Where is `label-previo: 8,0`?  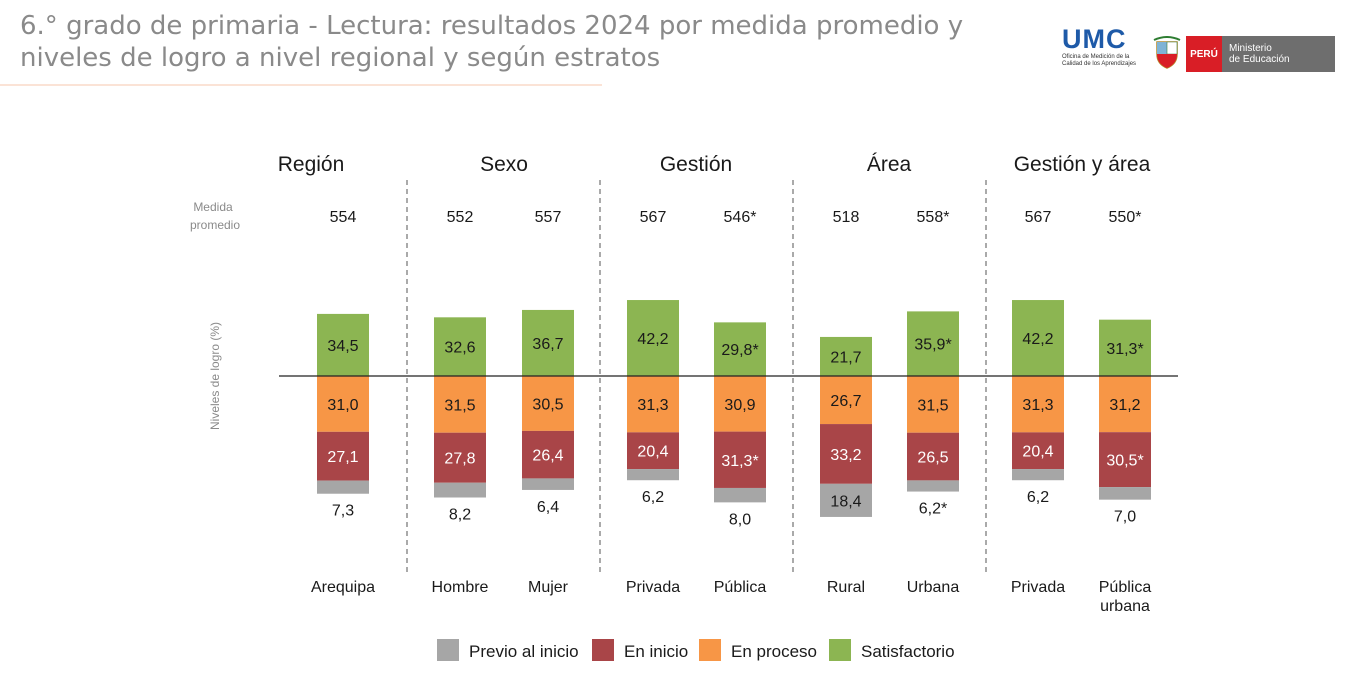
label-previo: 8,0 is located at coordinates (740, 519).